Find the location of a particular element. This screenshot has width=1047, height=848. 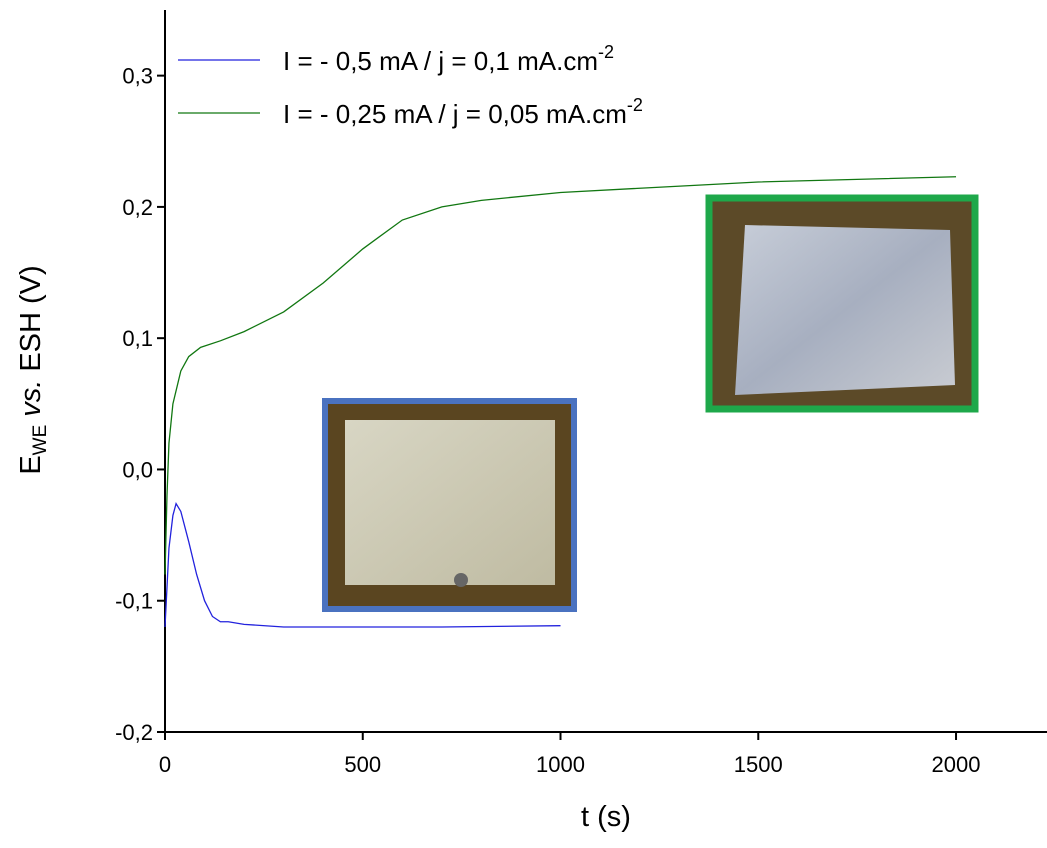

x-axis-label: t (s) is located at coordinates (606, 817).